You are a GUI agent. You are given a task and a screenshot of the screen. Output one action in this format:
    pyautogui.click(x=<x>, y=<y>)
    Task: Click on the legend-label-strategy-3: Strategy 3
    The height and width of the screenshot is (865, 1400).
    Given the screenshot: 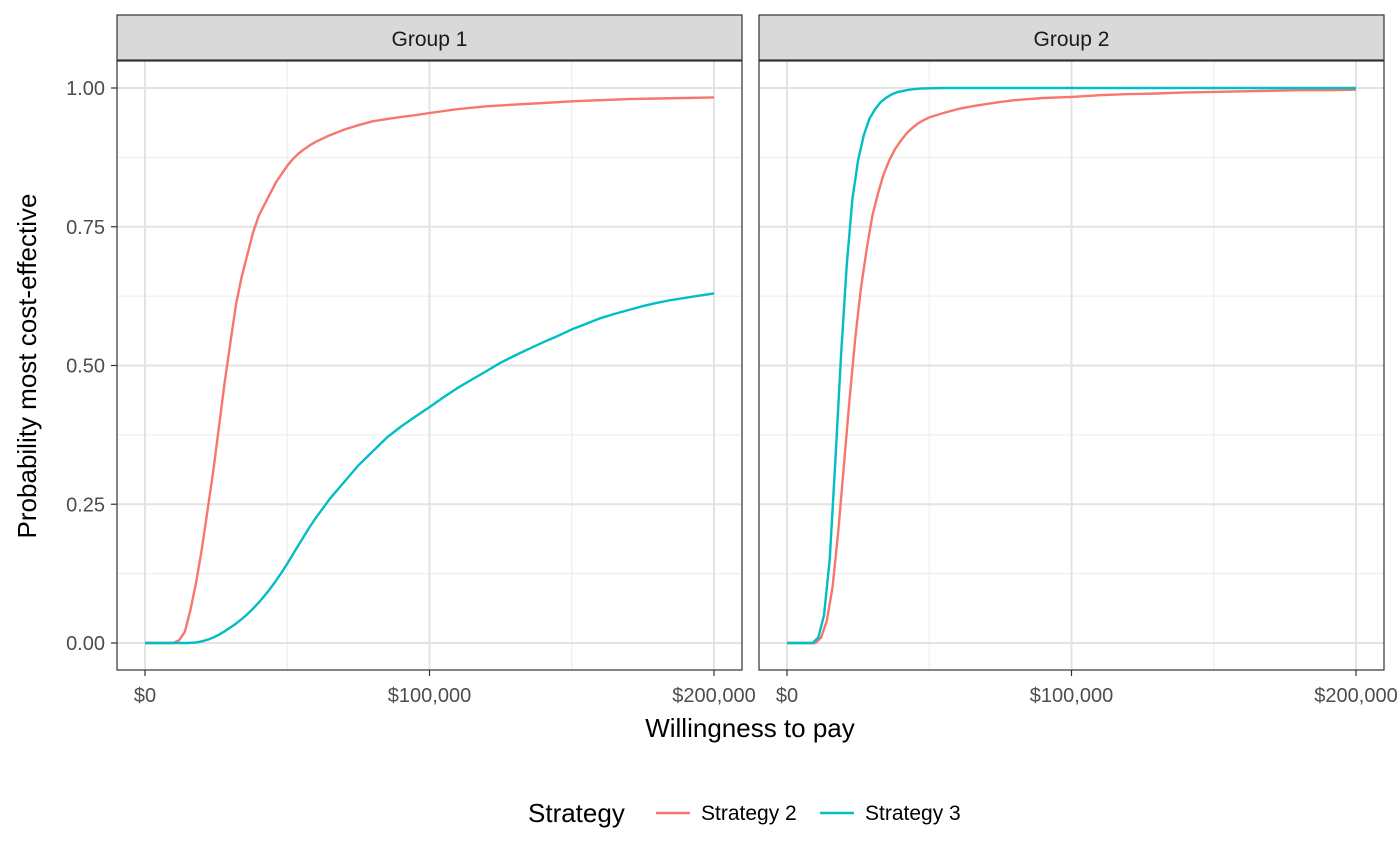 What is the action you would take?
    pyautogui.click(x=913, y=813)
    